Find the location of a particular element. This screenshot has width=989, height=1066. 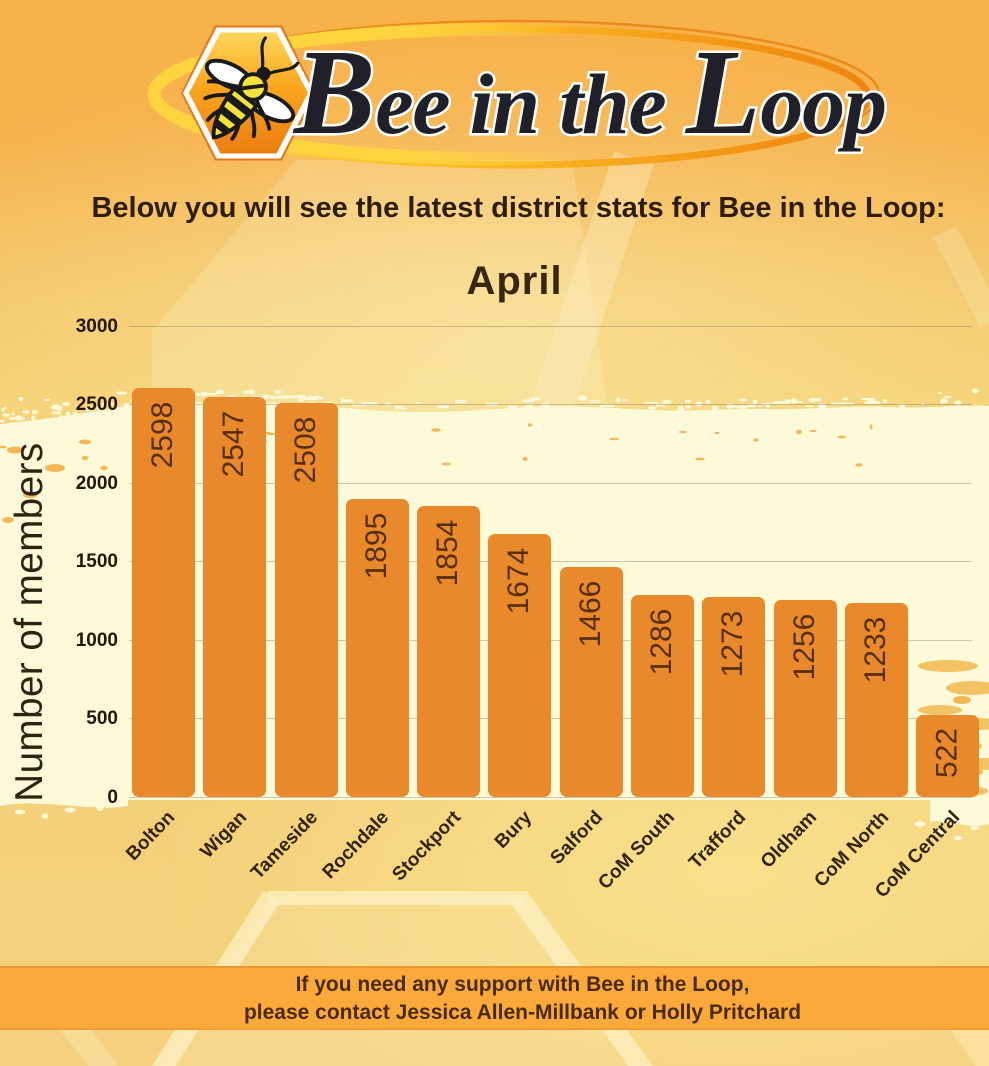

svg-text: Bee in the Loop is located at coordinates (589, 92).